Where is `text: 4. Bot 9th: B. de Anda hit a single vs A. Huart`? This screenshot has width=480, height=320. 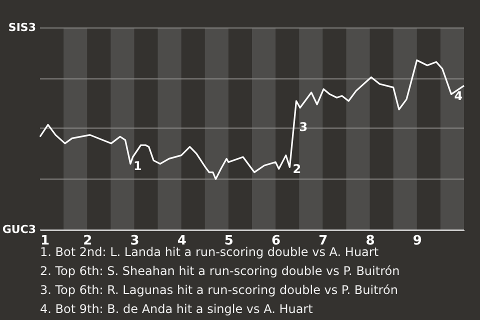 text: 4. Bot 9th: B. de Anda hit a single vs A. Huart is located at coordinates (177, 309).